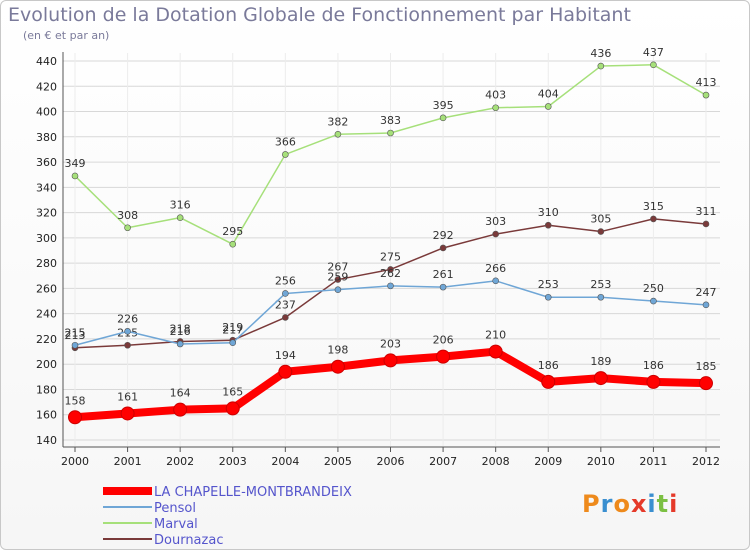 This screenshot has width=750, height=550. Describe the element at coordinates (391, 461) in the screenshot. I see `x-tick-label: 2006` at that location.